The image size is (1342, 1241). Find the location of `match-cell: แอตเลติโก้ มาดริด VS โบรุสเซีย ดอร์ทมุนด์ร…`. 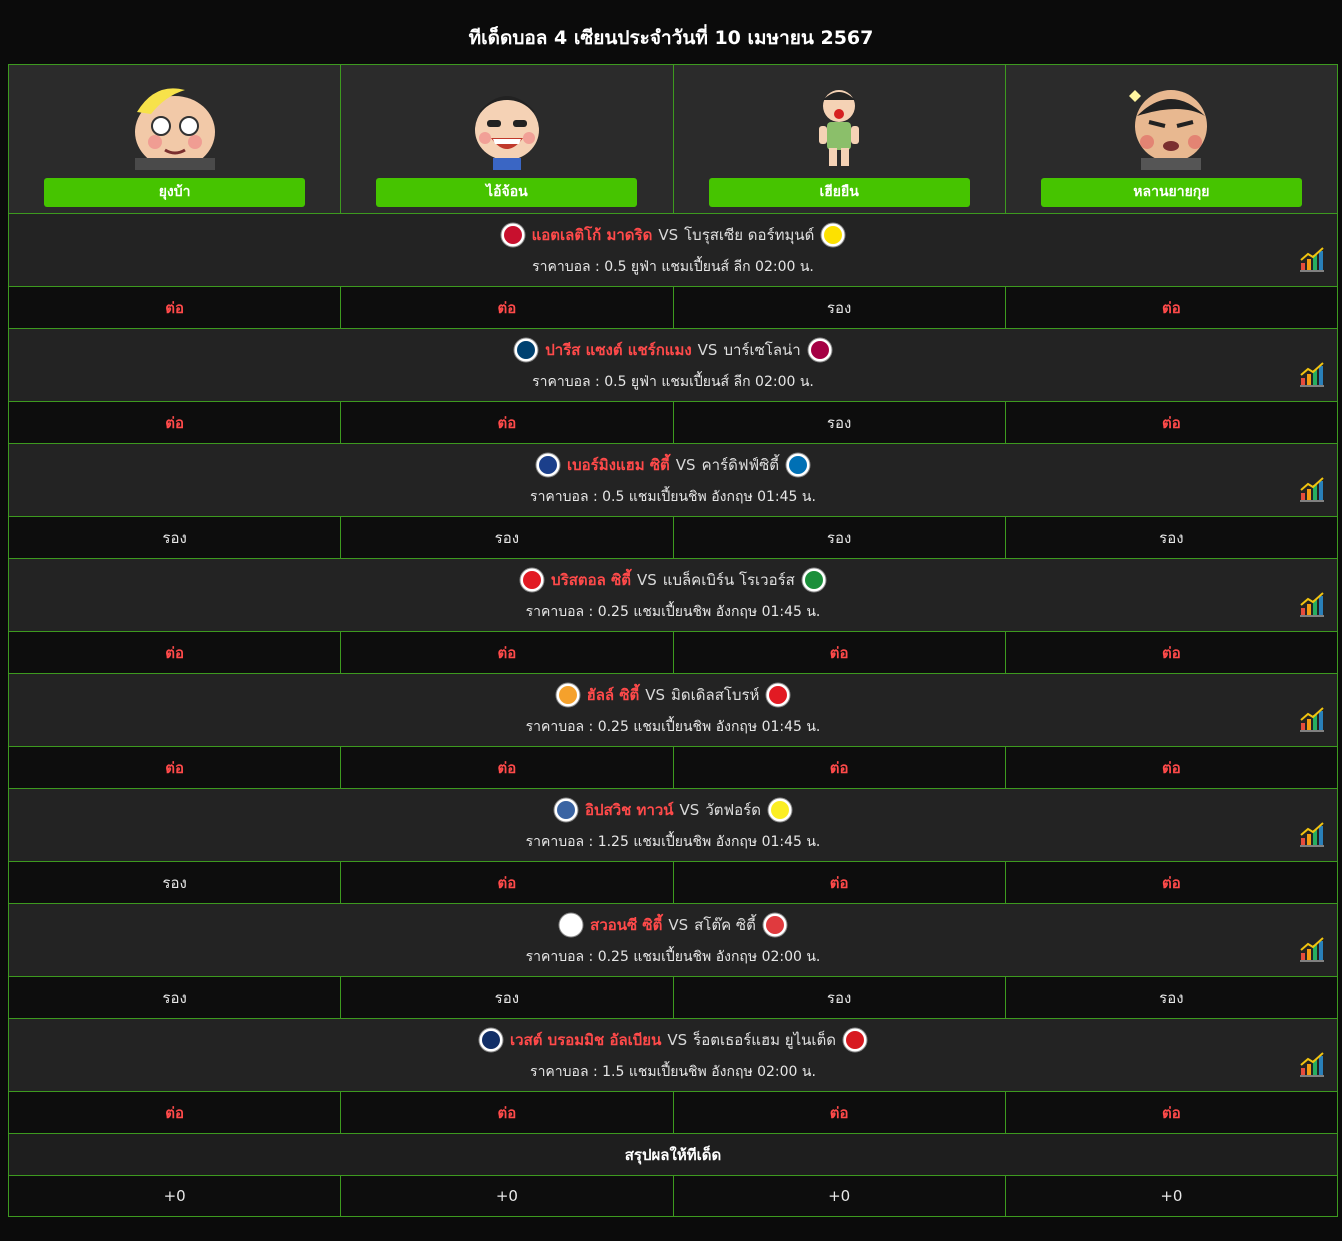

match-cell: แอตเลติโก้ มาดริด VS โบรุสเซีย ดอร์ทมุนด์ร… is located at coordinates (673, 250).